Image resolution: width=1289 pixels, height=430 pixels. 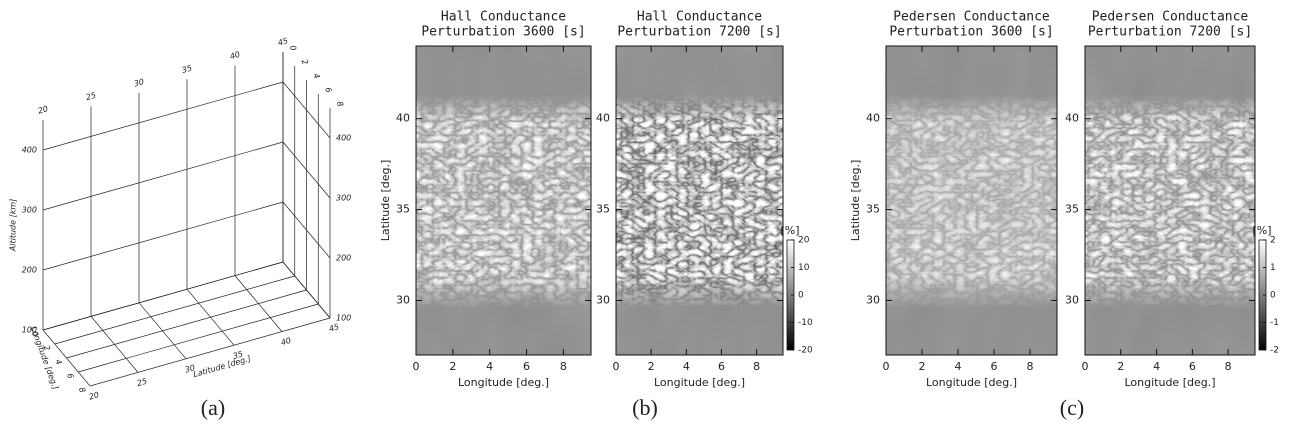 What do you see at coordinates (316, 76) in the screenshot?
I see `y-tick-label: 4` at bounding box center [316, 76].